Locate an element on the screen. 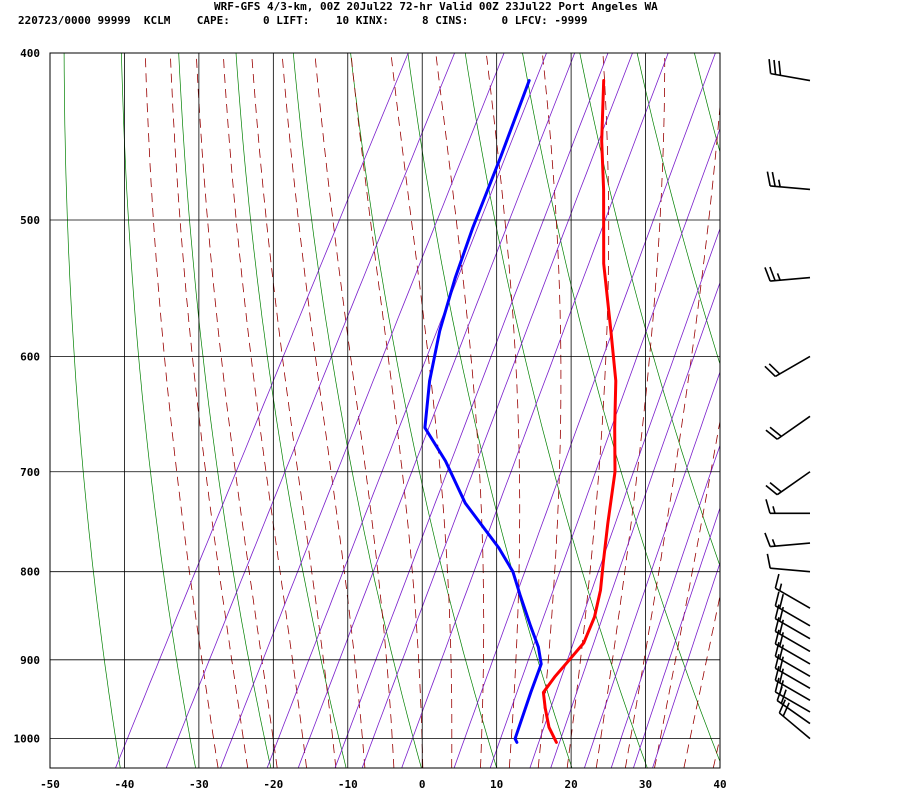 Image resolution: width=900 pixels, height=800 pixels. x-tick-label: 40 is located at coordinates (719, 784).